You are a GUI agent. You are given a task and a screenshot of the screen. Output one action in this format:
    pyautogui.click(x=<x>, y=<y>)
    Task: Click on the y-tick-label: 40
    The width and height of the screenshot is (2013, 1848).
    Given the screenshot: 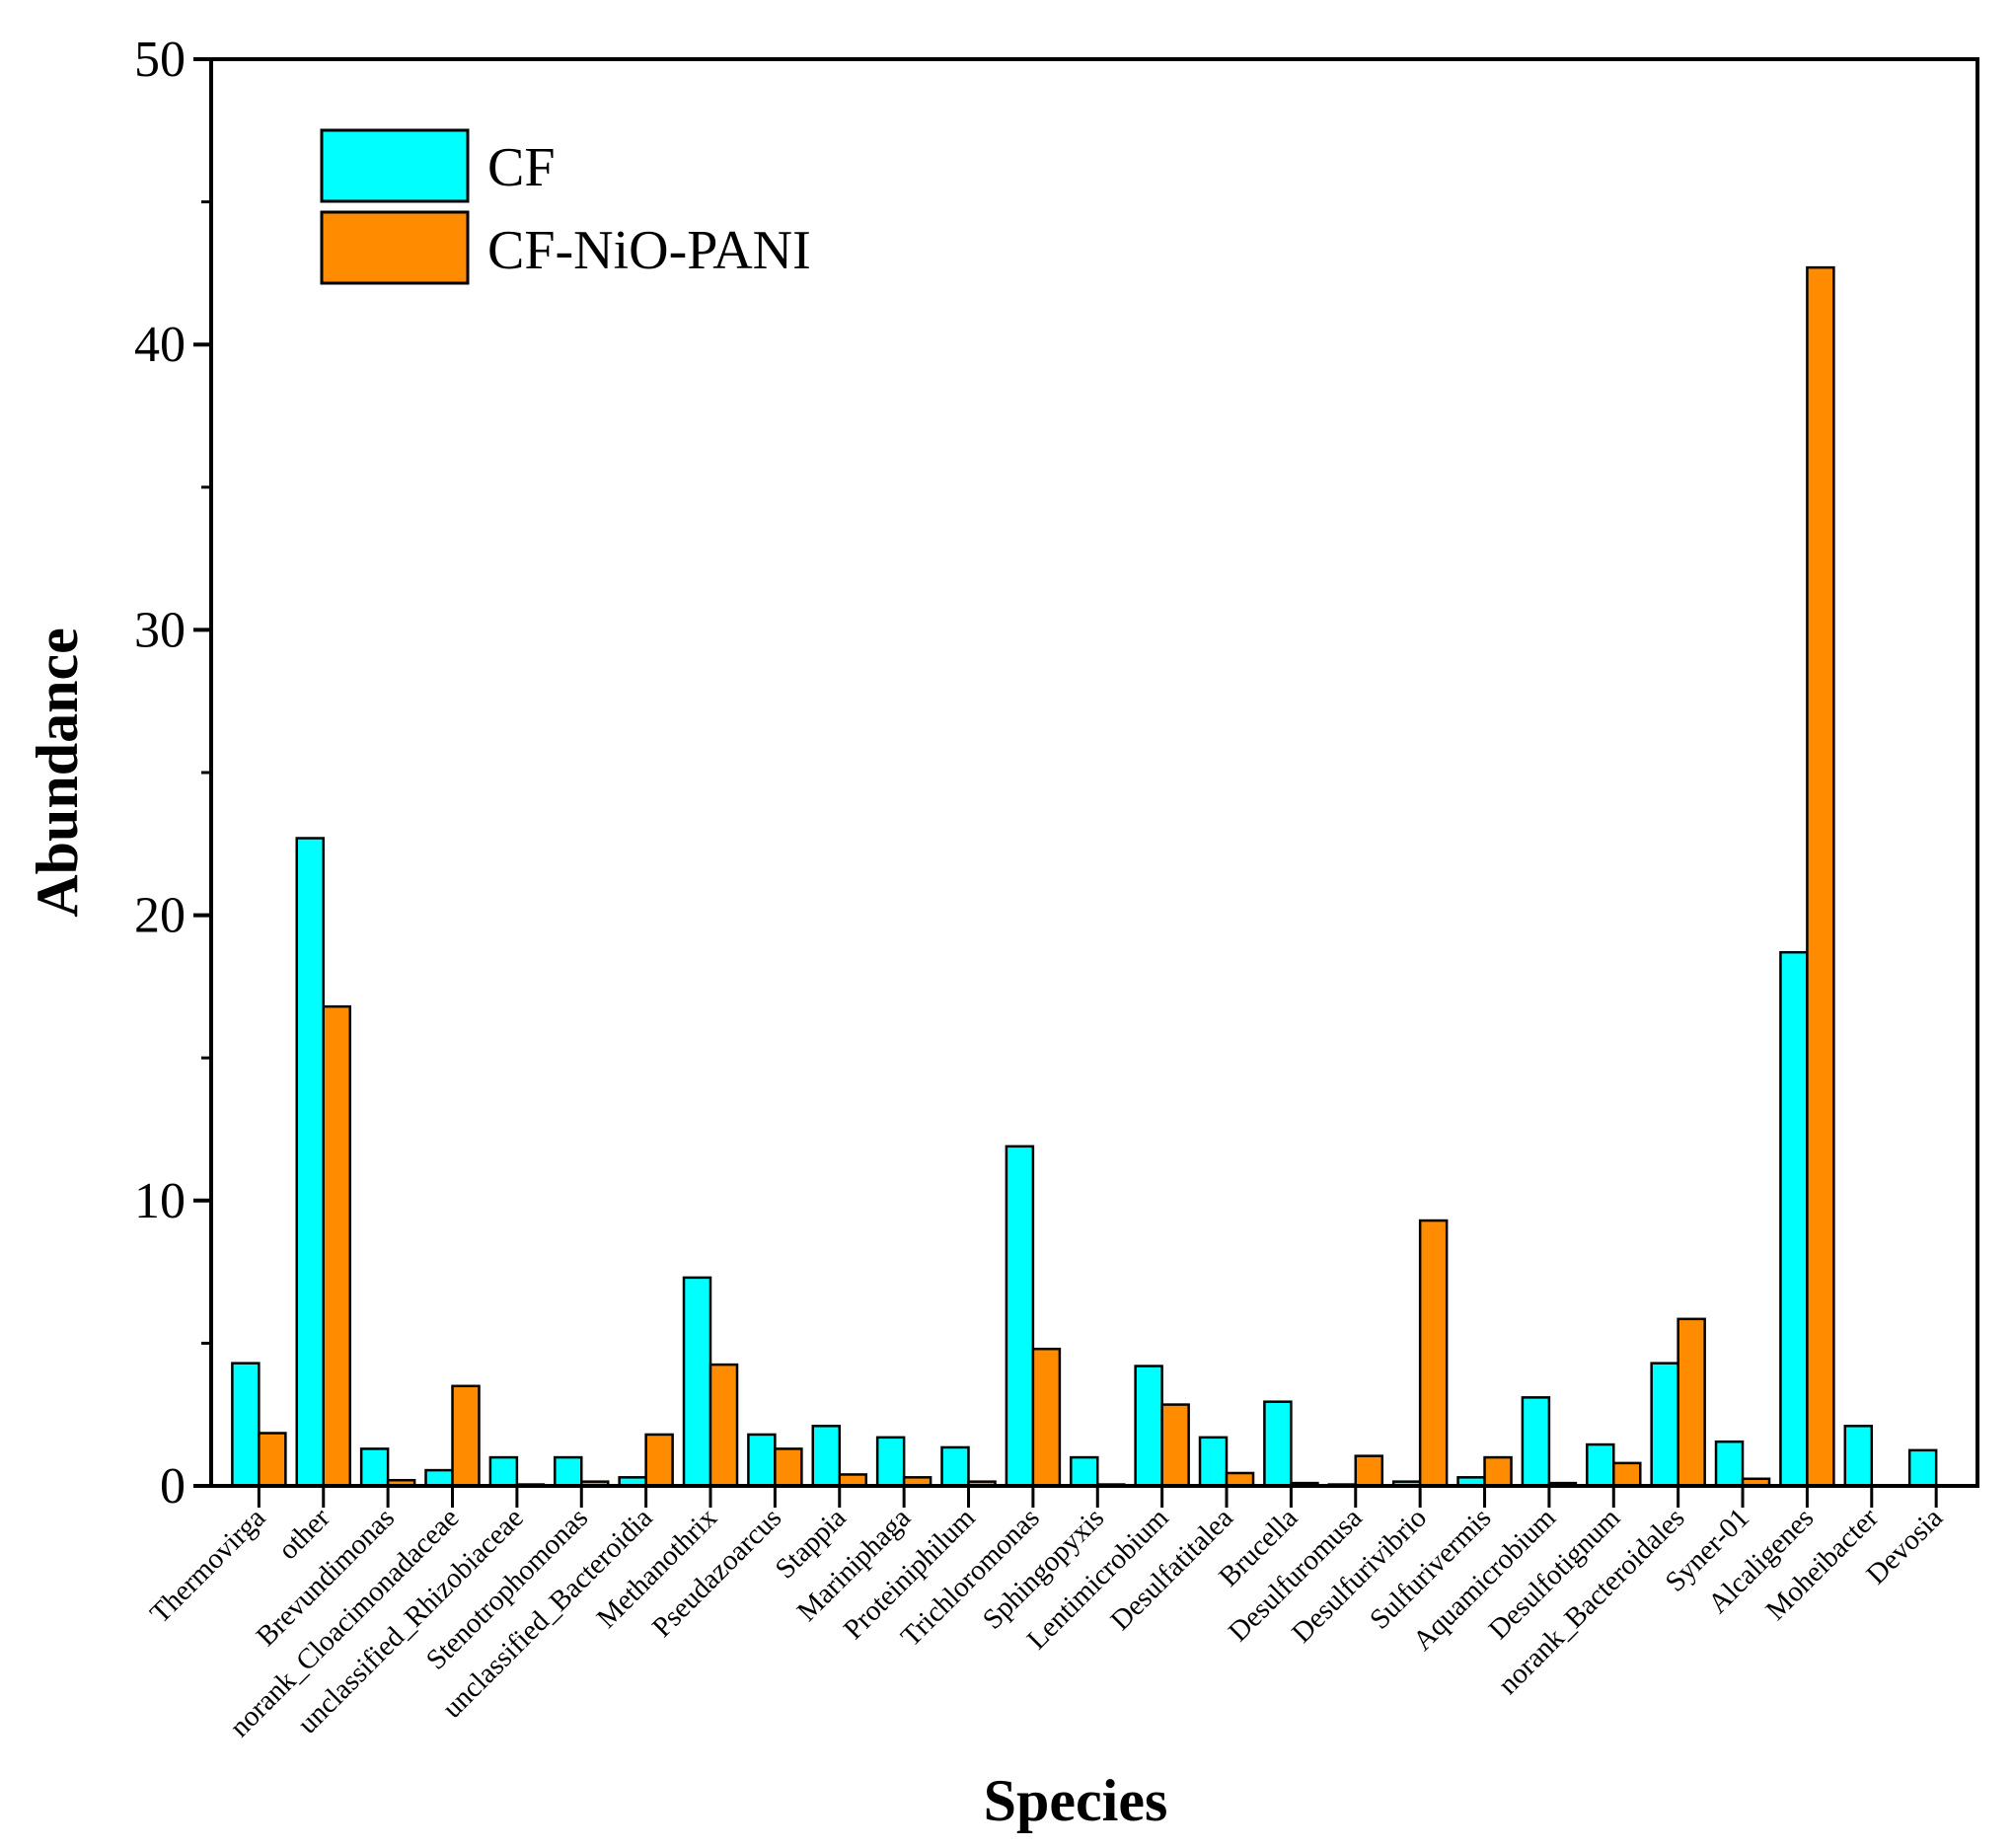 What is the action you would take?
    pyautogui.click(x=160, y=345)
    